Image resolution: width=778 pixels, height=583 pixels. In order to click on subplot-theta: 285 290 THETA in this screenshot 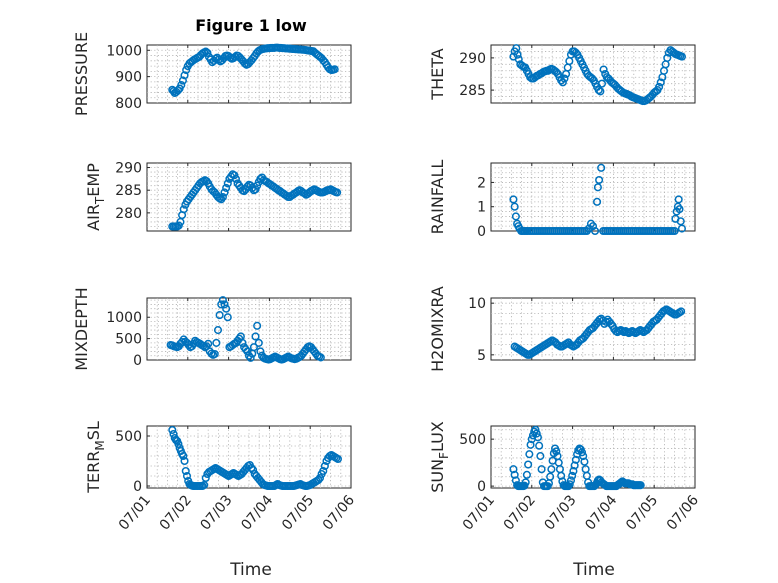, I will do `click(562, 75)`.